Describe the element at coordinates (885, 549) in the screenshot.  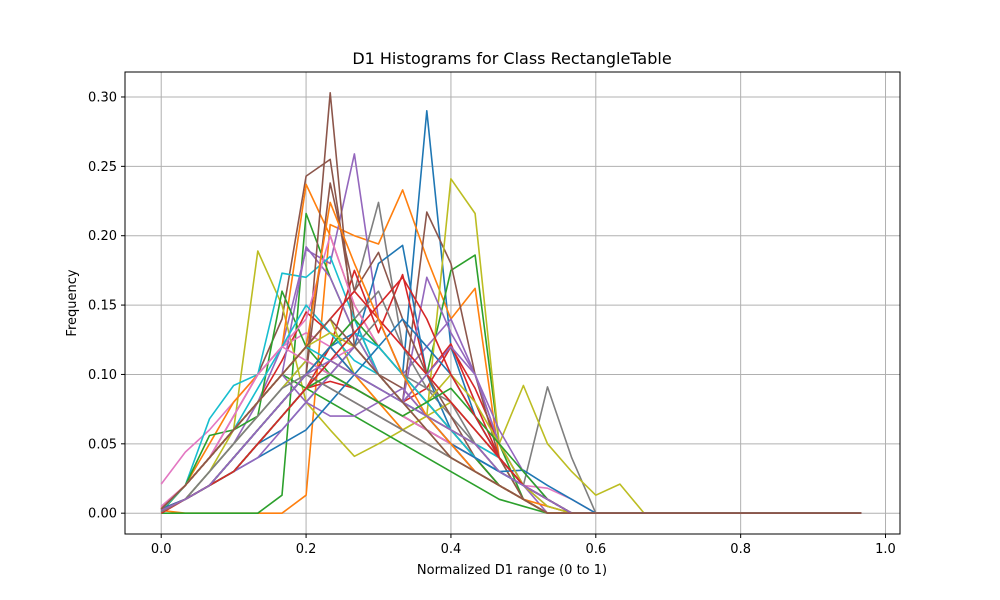
I see `x-tick-label: 1.0` at that location.